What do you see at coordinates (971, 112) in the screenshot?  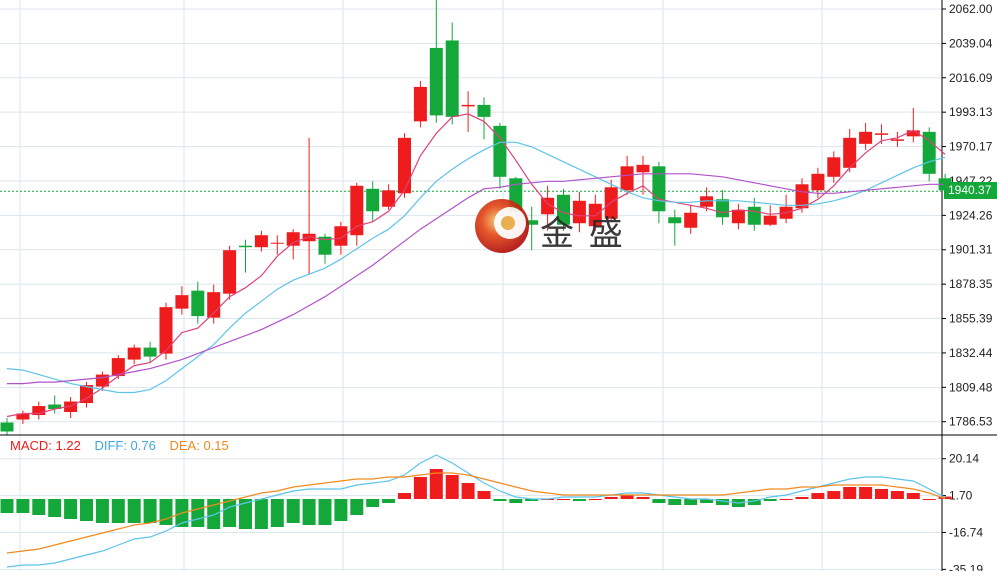 I see `y-tick-label: 1993.13` at bounding box center [971, 112].